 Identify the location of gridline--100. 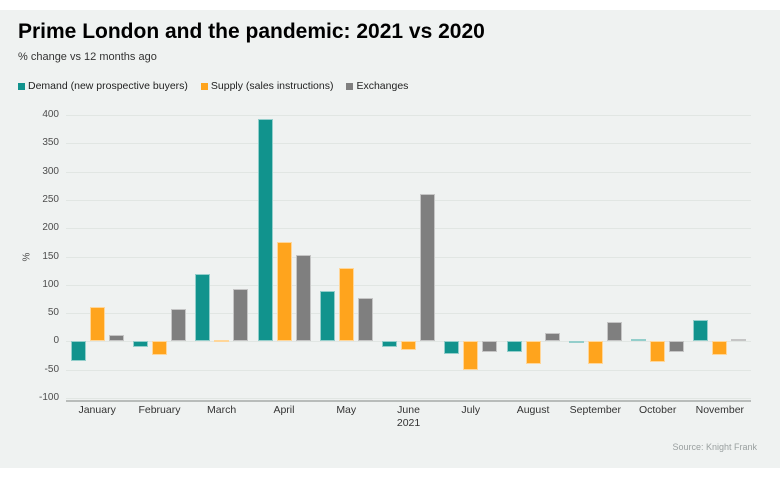
(408, 398).